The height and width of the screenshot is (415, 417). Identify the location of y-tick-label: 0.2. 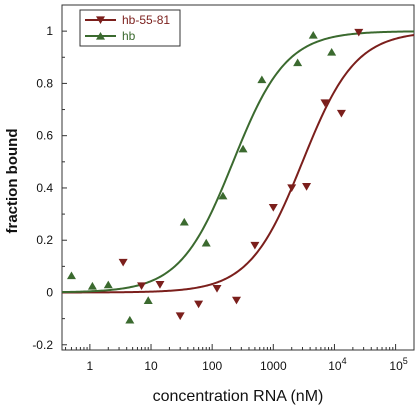
(44, 240).